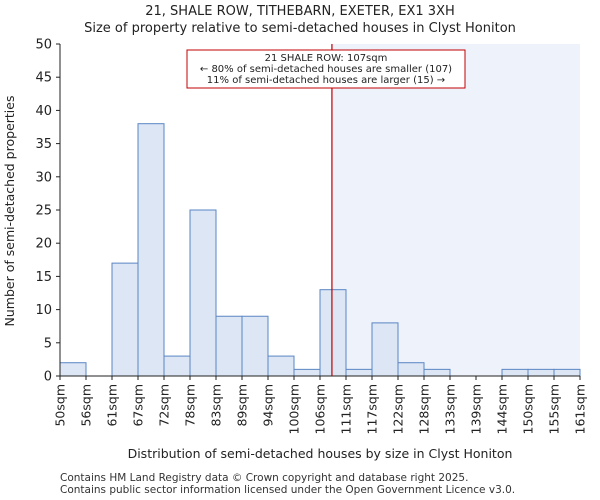 The width and height of the screenshot is (600, 500). What do you see at coordinates (216, 405) in the screenshot?
I see `x-tick-label: 83sqm` at bounding box center [216, 405].